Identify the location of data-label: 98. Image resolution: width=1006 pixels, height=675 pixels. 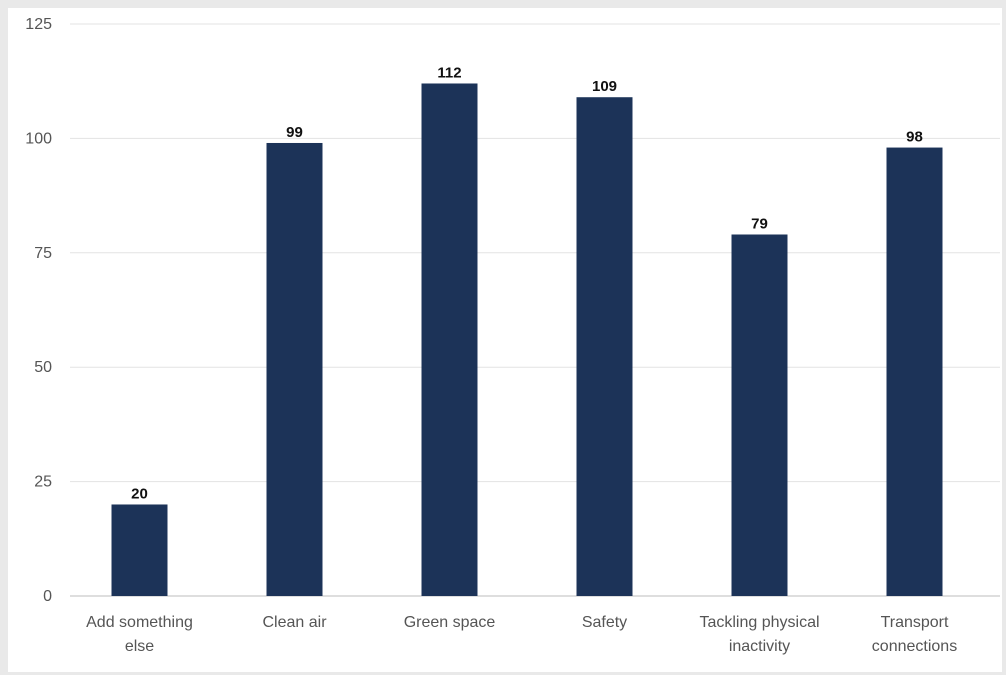
(914, 137).